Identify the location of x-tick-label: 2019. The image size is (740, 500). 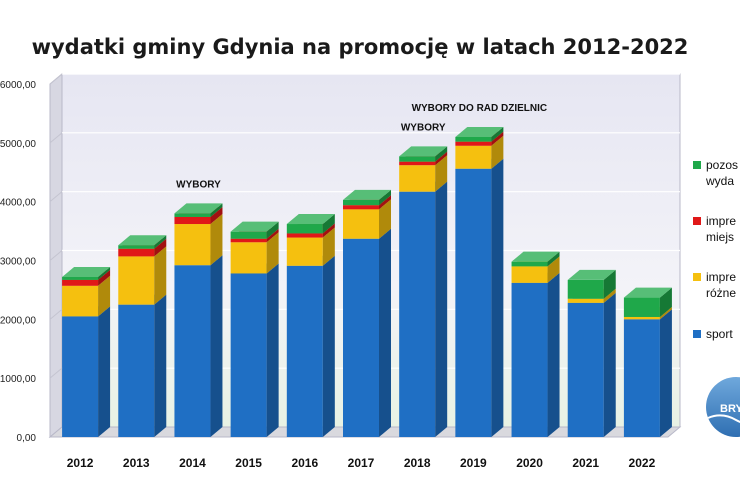
(473, 463).